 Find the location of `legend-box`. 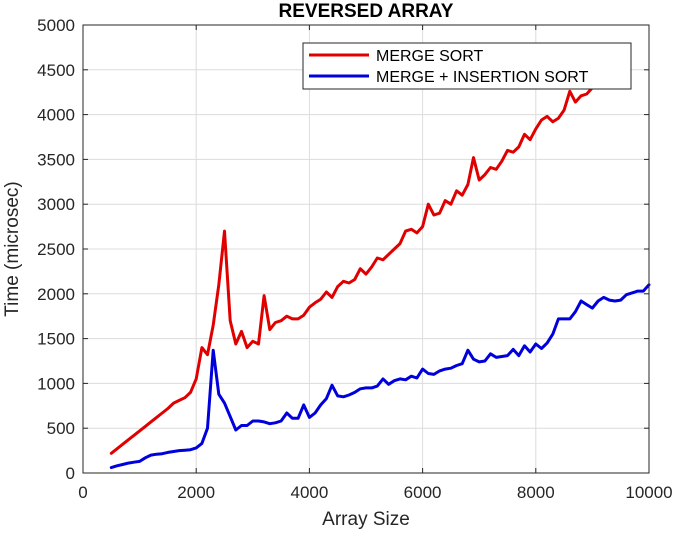

legend-box is located at coordinates (467, 66).